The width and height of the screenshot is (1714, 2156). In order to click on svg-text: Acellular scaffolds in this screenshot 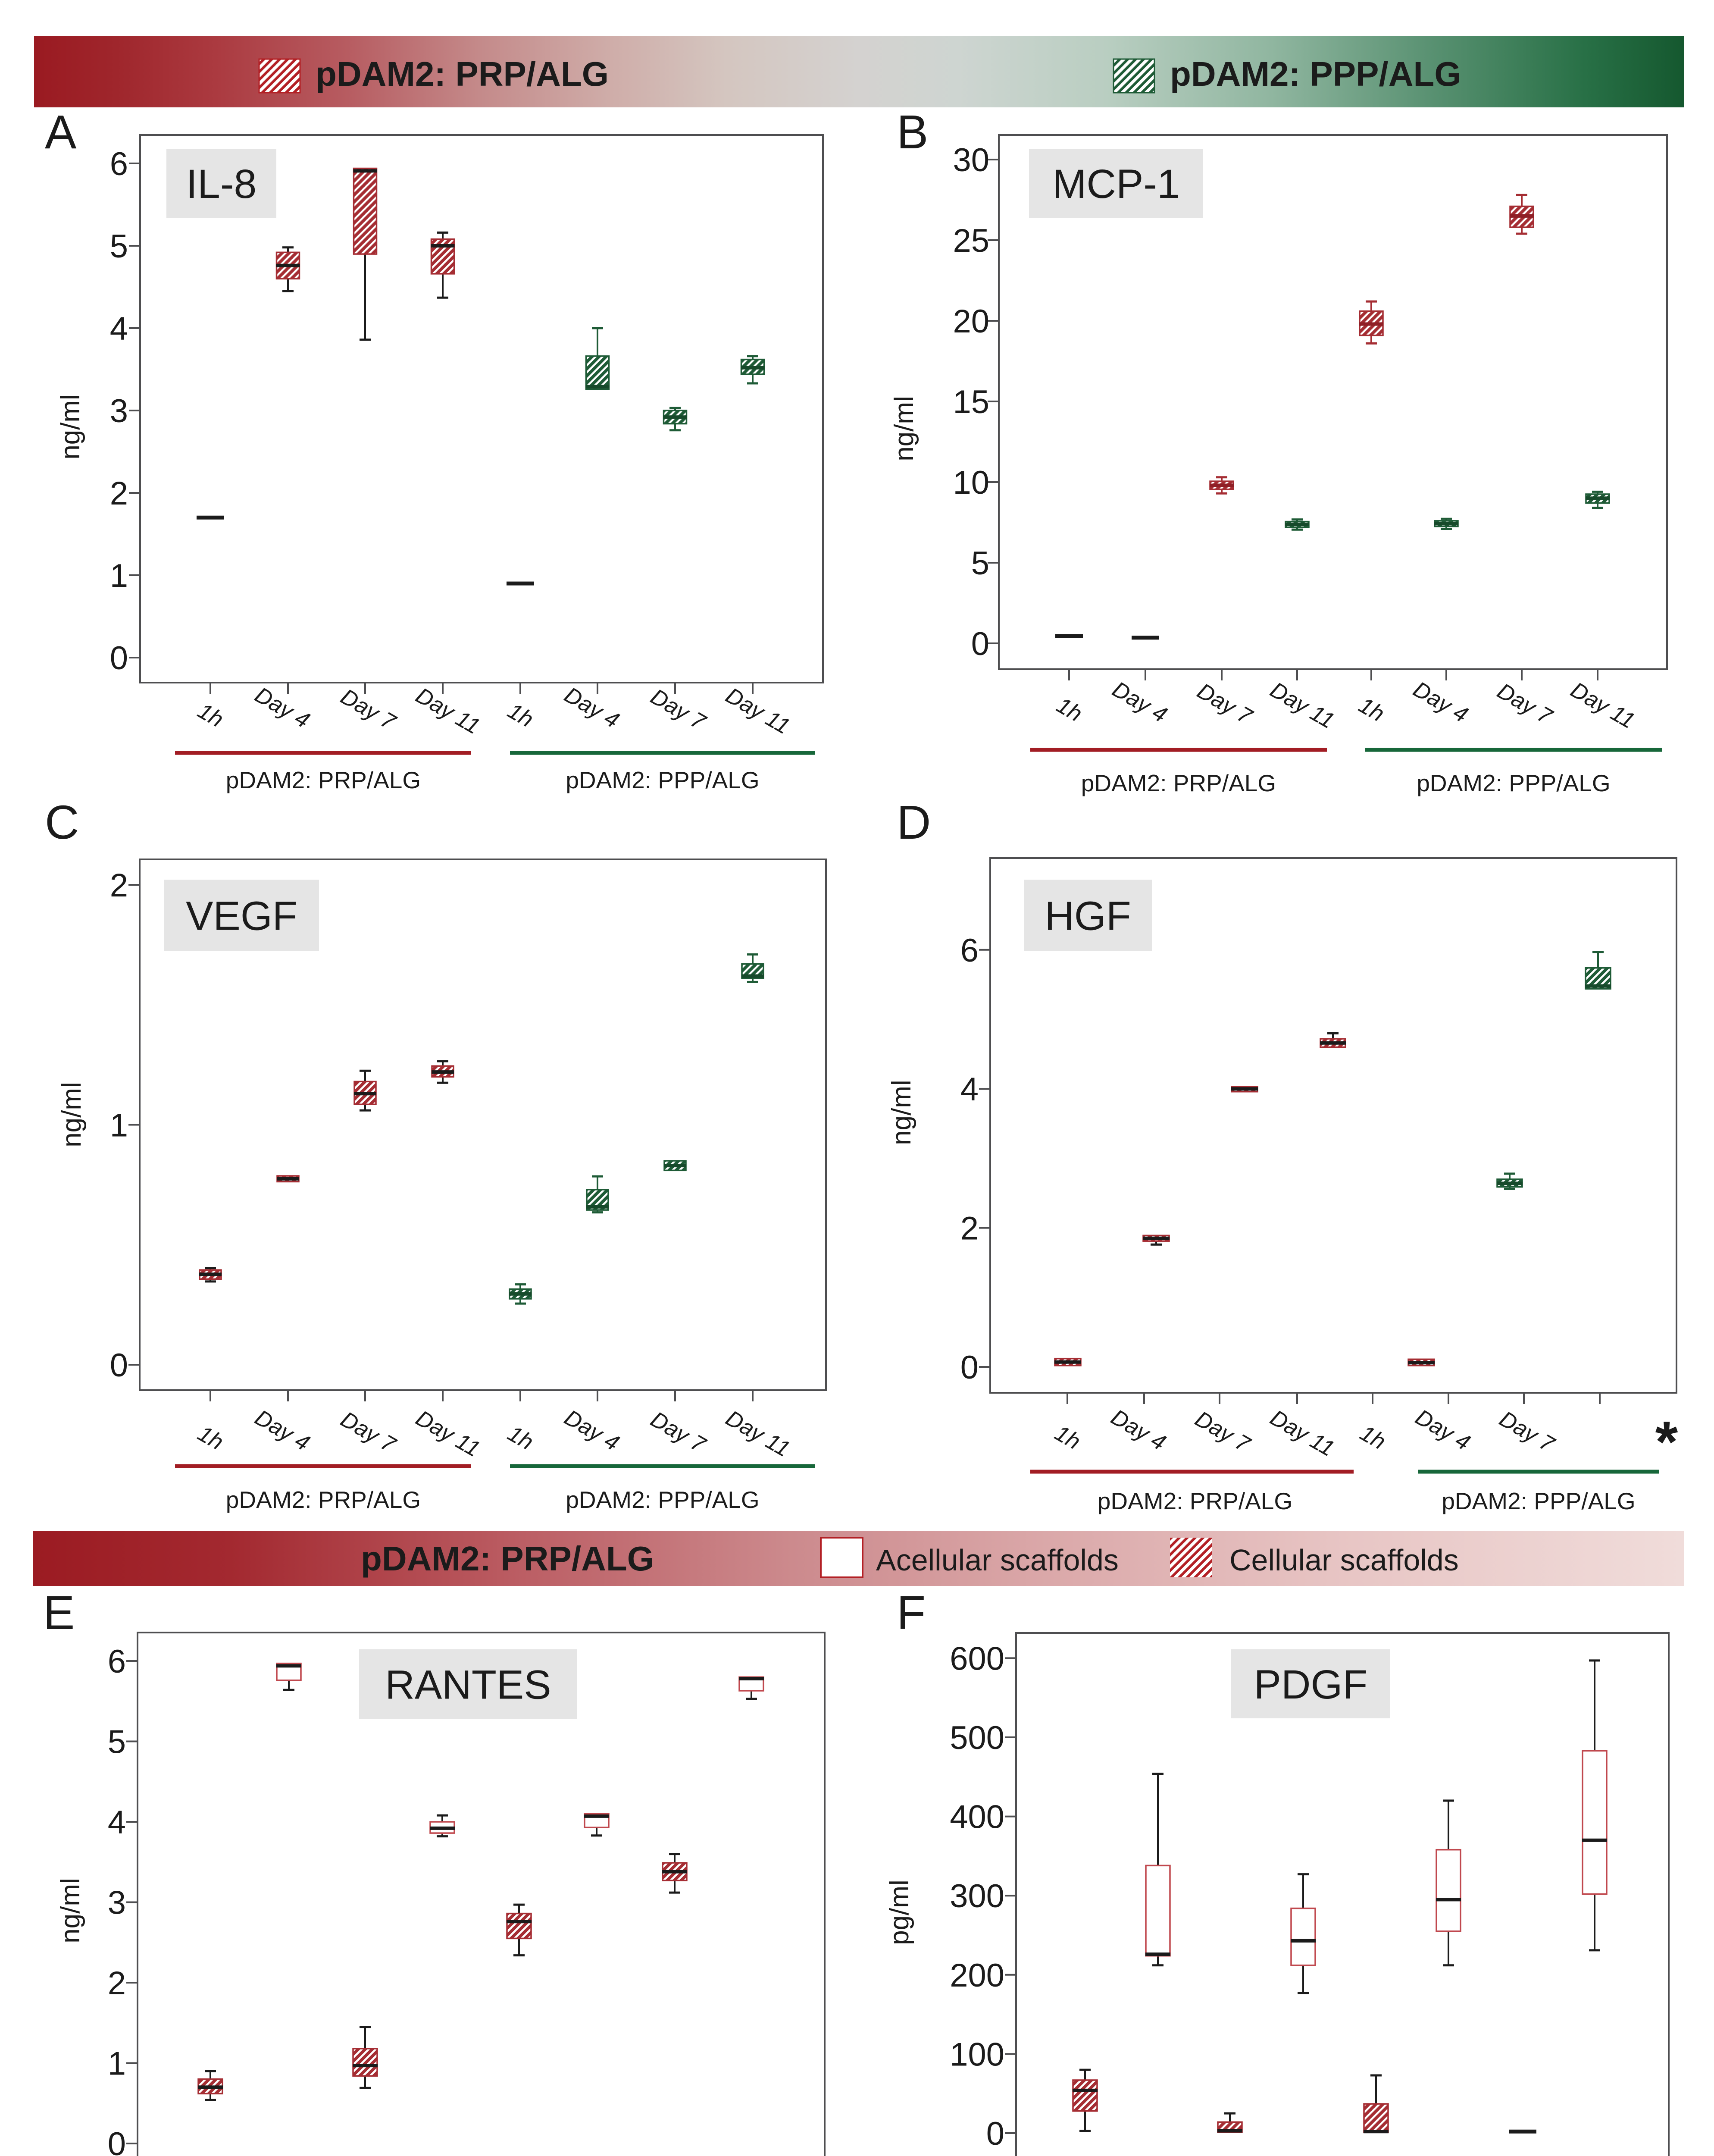, I will do `click(997, 1560)`.